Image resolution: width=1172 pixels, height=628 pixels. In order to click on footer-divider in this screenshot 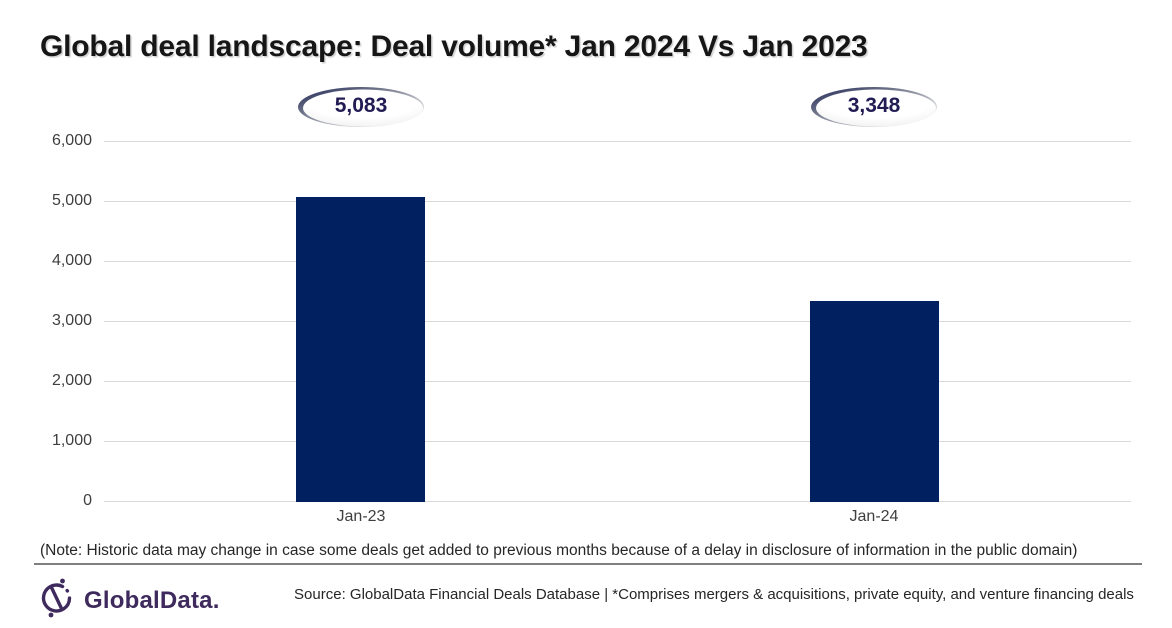, I will do `click(588, 564)`.